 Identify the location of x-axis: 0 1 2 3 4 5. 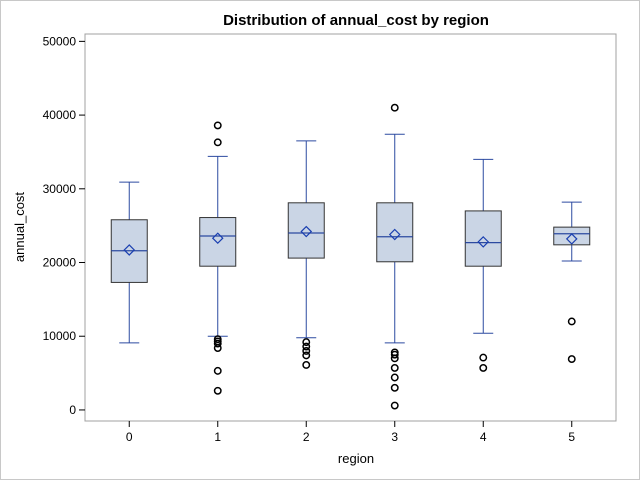
(350, 432).